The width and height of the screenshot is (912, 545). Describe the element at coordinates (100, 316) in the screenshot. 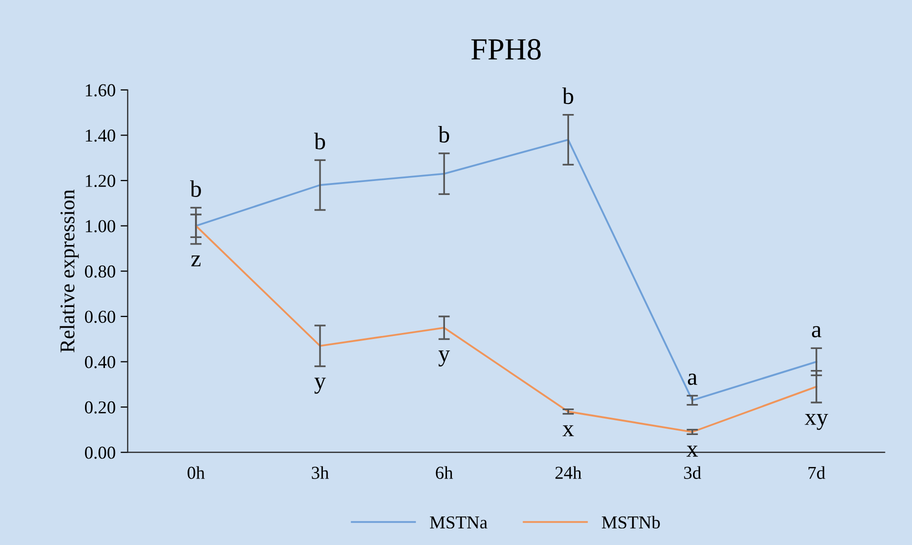

I see `y-tick-label: 0.60` at that location.